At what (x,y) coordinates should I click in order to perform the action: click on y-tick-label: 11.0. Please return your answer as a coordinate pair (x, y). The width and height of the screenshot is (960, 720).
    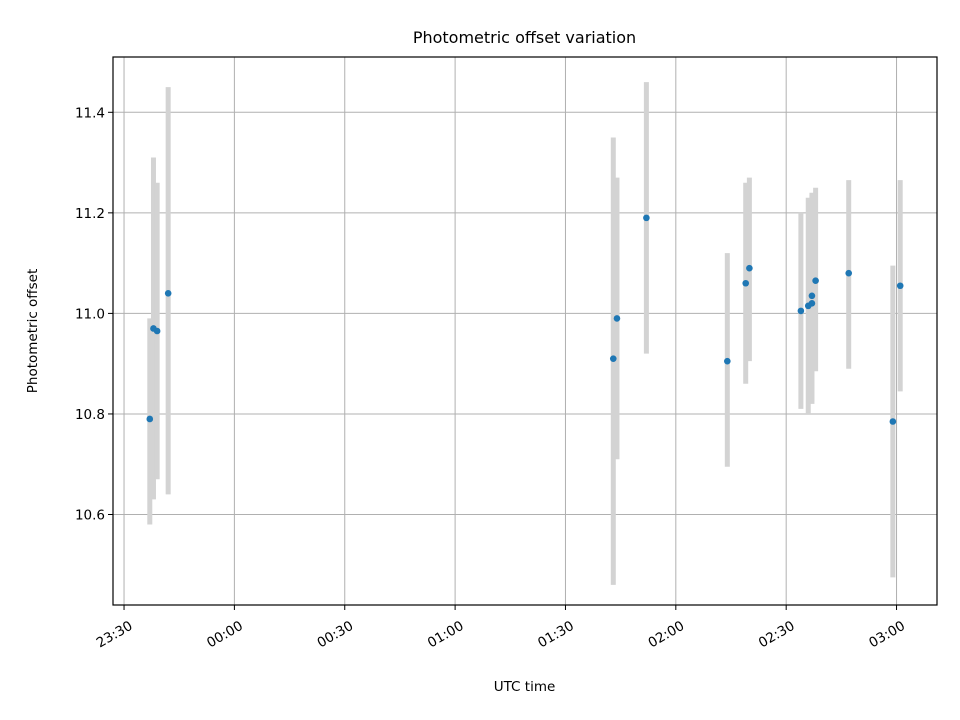
    Looking at the image, I should click on (90, 314).